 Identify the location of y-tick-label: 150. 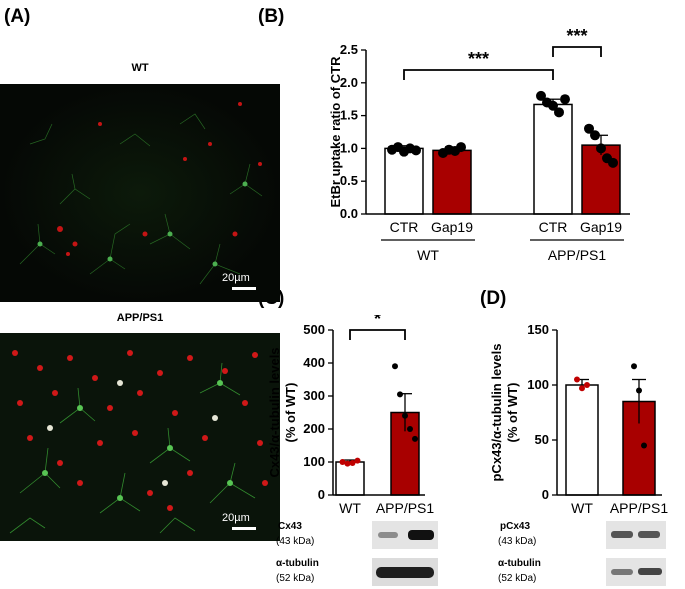
(538, 329).